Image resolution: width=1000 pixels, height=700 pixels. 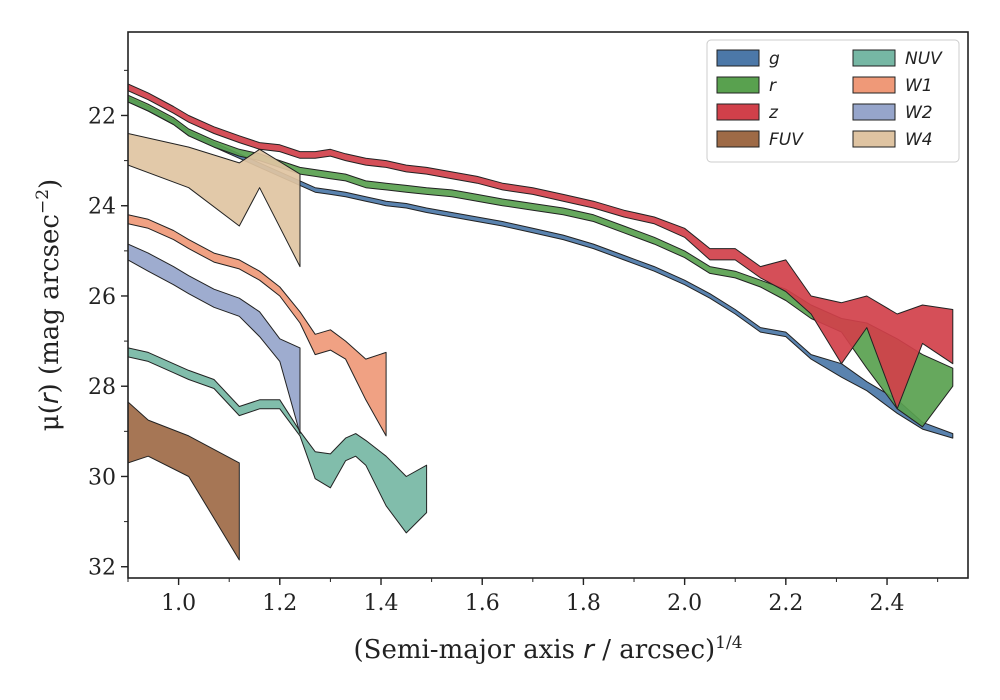 What do you see at coordinates (279, 603) in the screenshot?
I see `x-tick-label: 1.2` at bounding box center [279, 603].